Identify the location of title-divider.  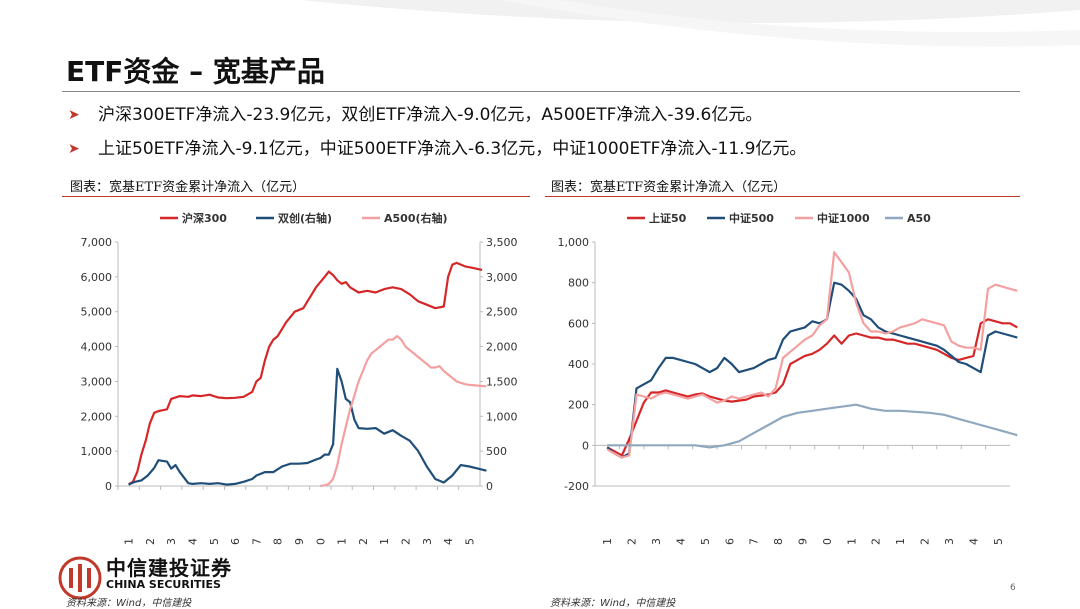
(541, 91).